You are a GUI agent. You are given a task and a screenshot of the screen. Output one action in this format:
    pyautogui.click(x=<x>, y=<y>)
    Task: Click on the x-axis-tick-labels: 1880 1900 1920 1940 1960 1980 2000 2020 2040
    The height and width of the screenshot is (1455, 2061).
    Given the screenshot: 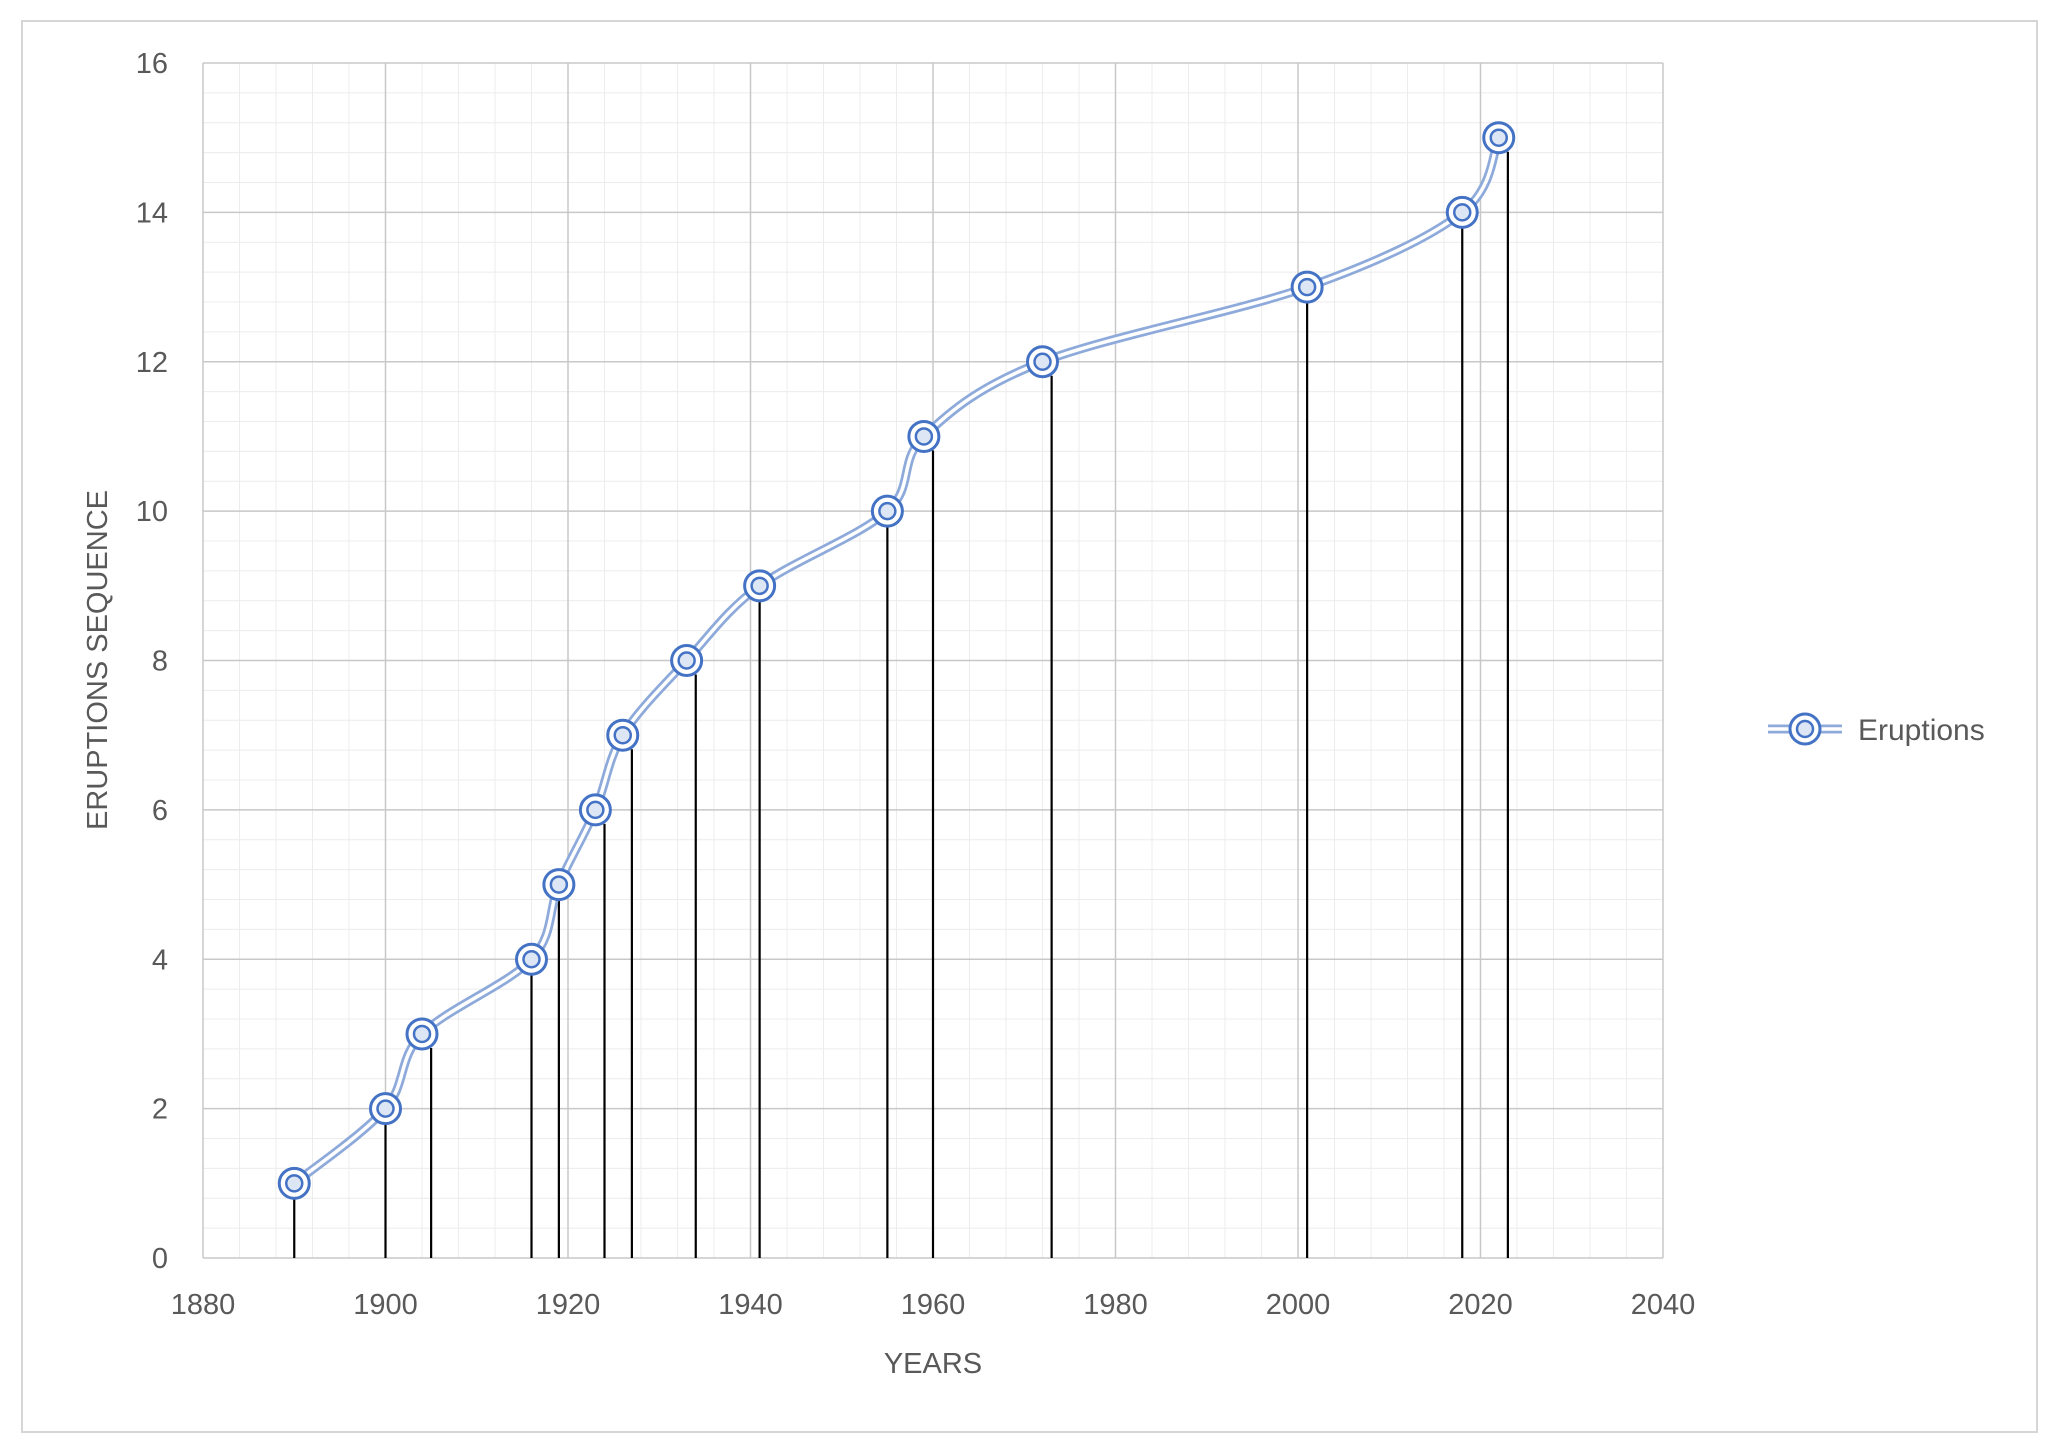 What is the action you would take?
    pyautogui.click(x=933, y=1305)
    